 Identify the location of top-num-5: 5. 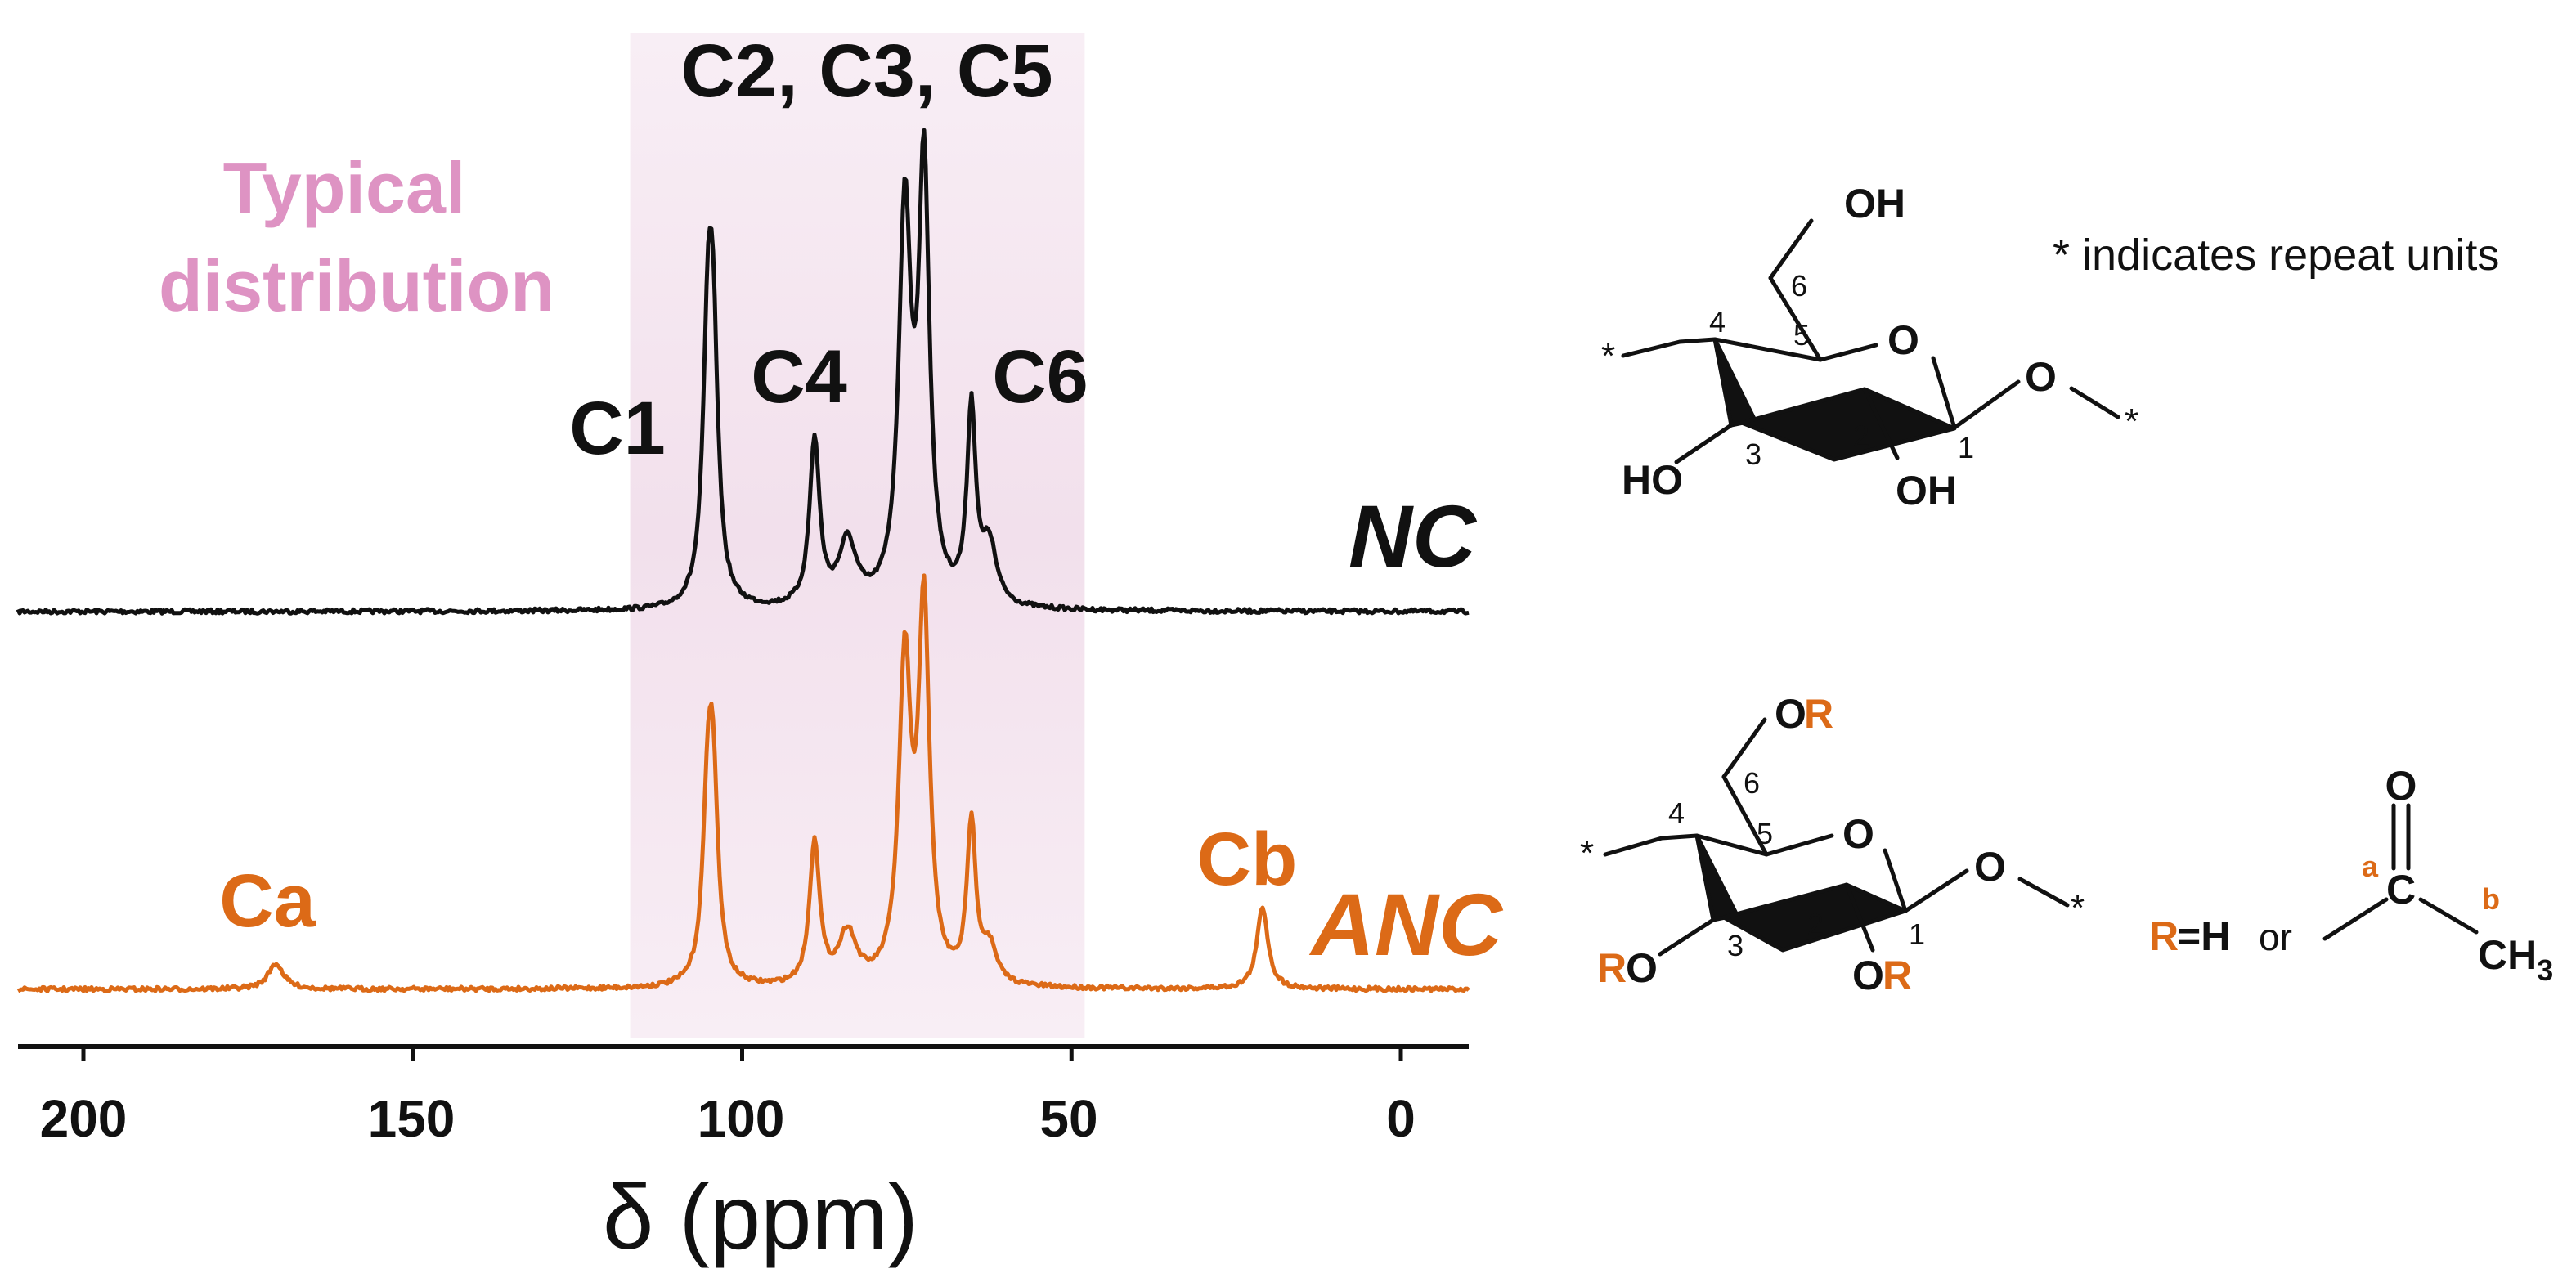
(1802, 335).